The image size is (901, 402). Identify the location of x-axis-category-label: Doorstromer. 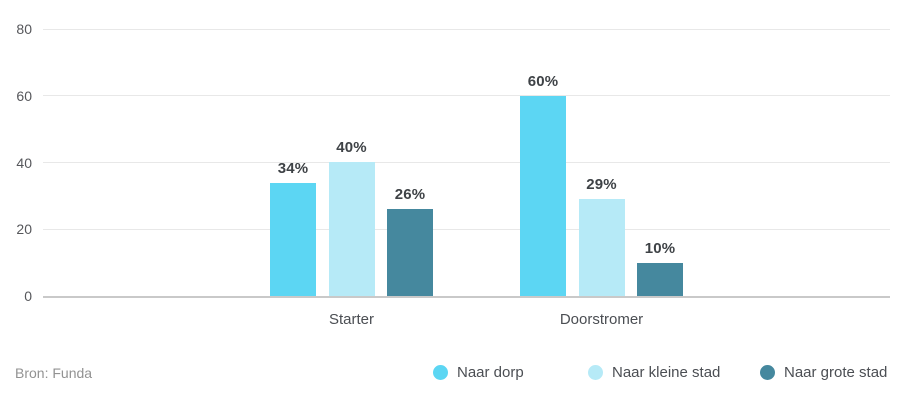
(601, 319).